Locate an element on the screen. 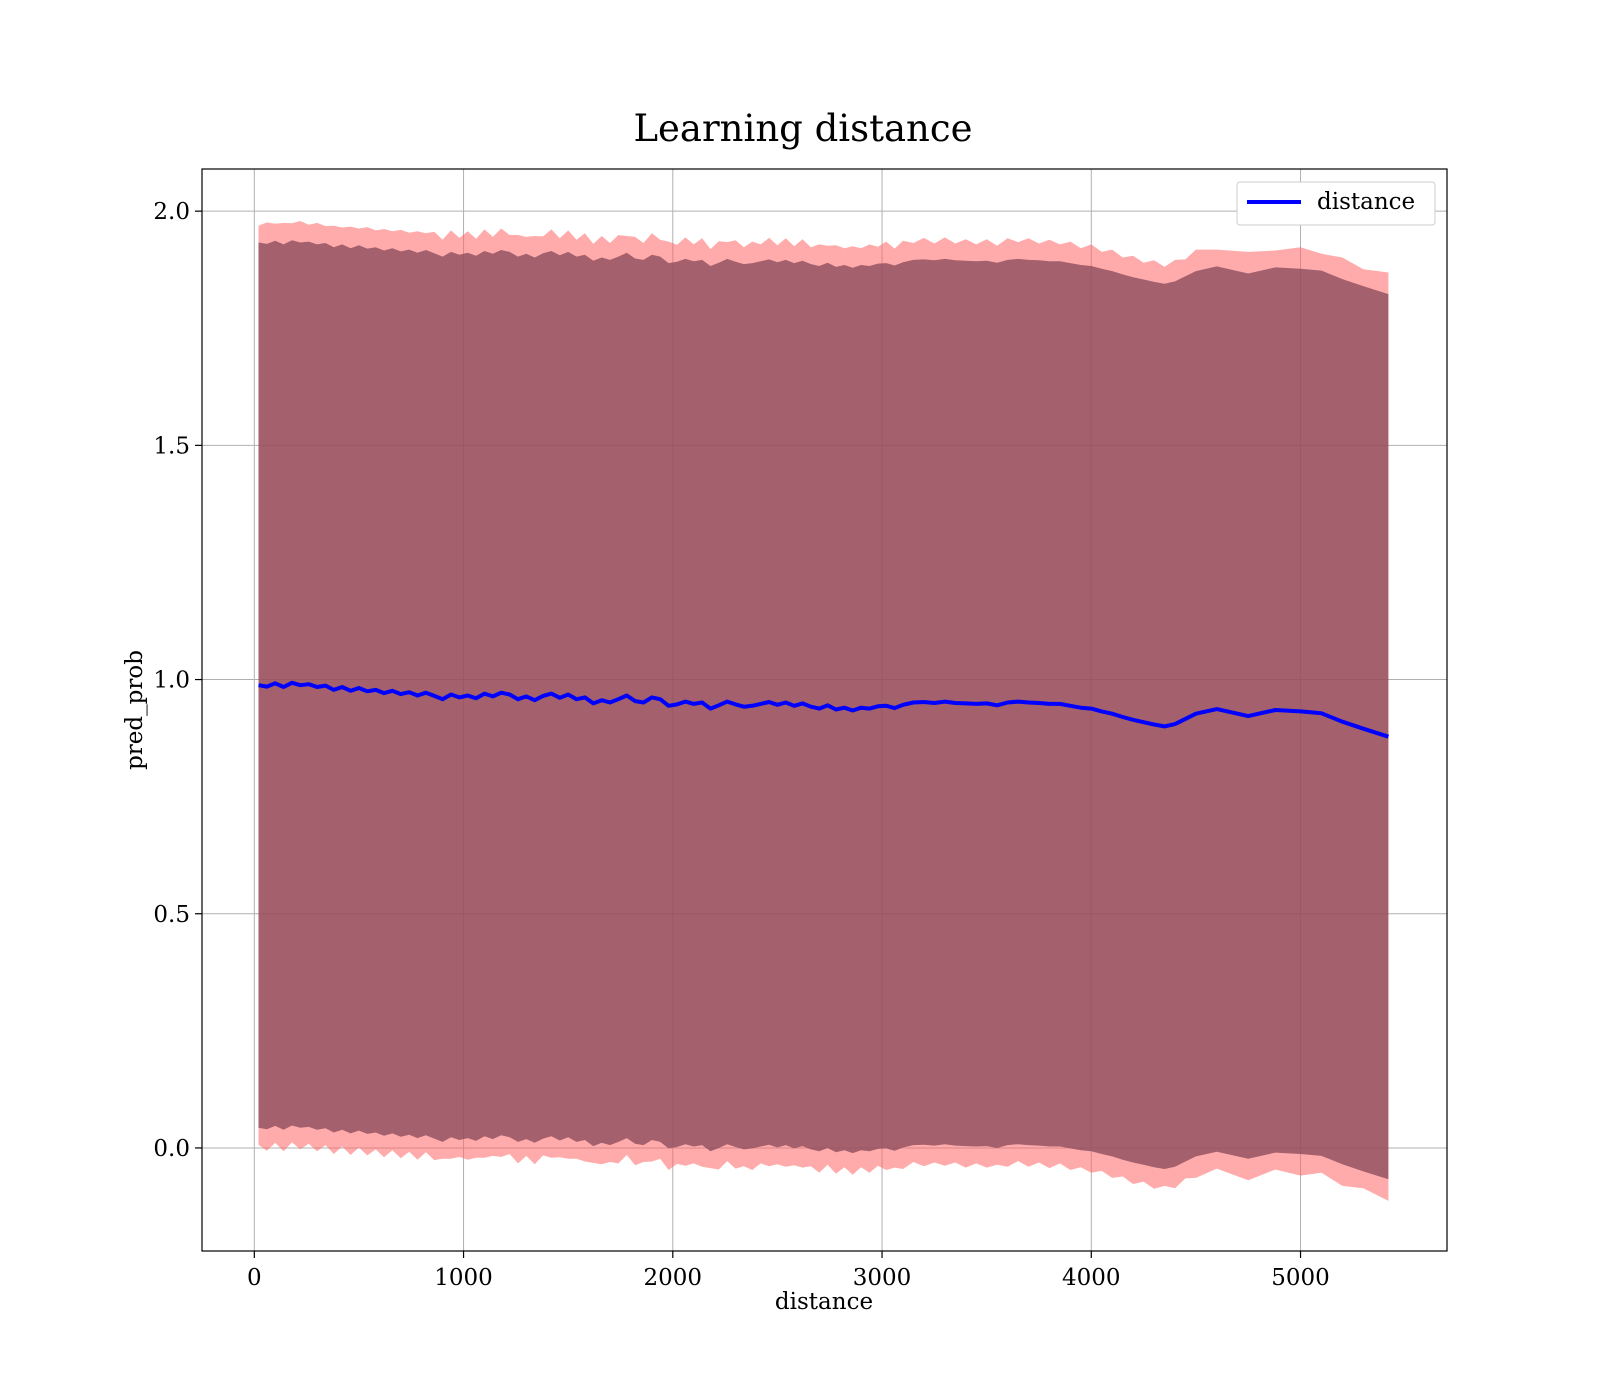 This screenshot has width=1600, height=1400. series-line-distance is located at coordinates (824, 709).